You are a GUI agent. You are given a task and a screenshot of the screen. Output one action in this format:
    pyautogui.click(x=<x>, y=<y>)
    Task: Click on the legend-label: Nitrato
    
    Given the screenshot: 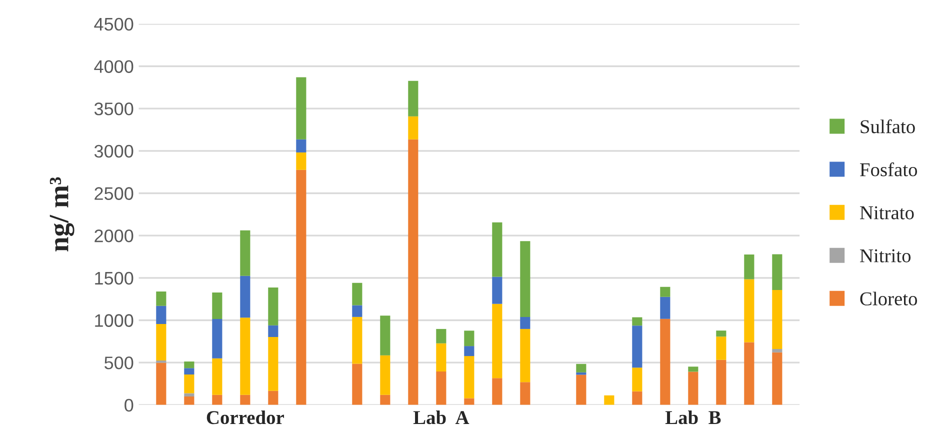 What is the action you would take?
    pyautogui.click(x=887, y=213)
    